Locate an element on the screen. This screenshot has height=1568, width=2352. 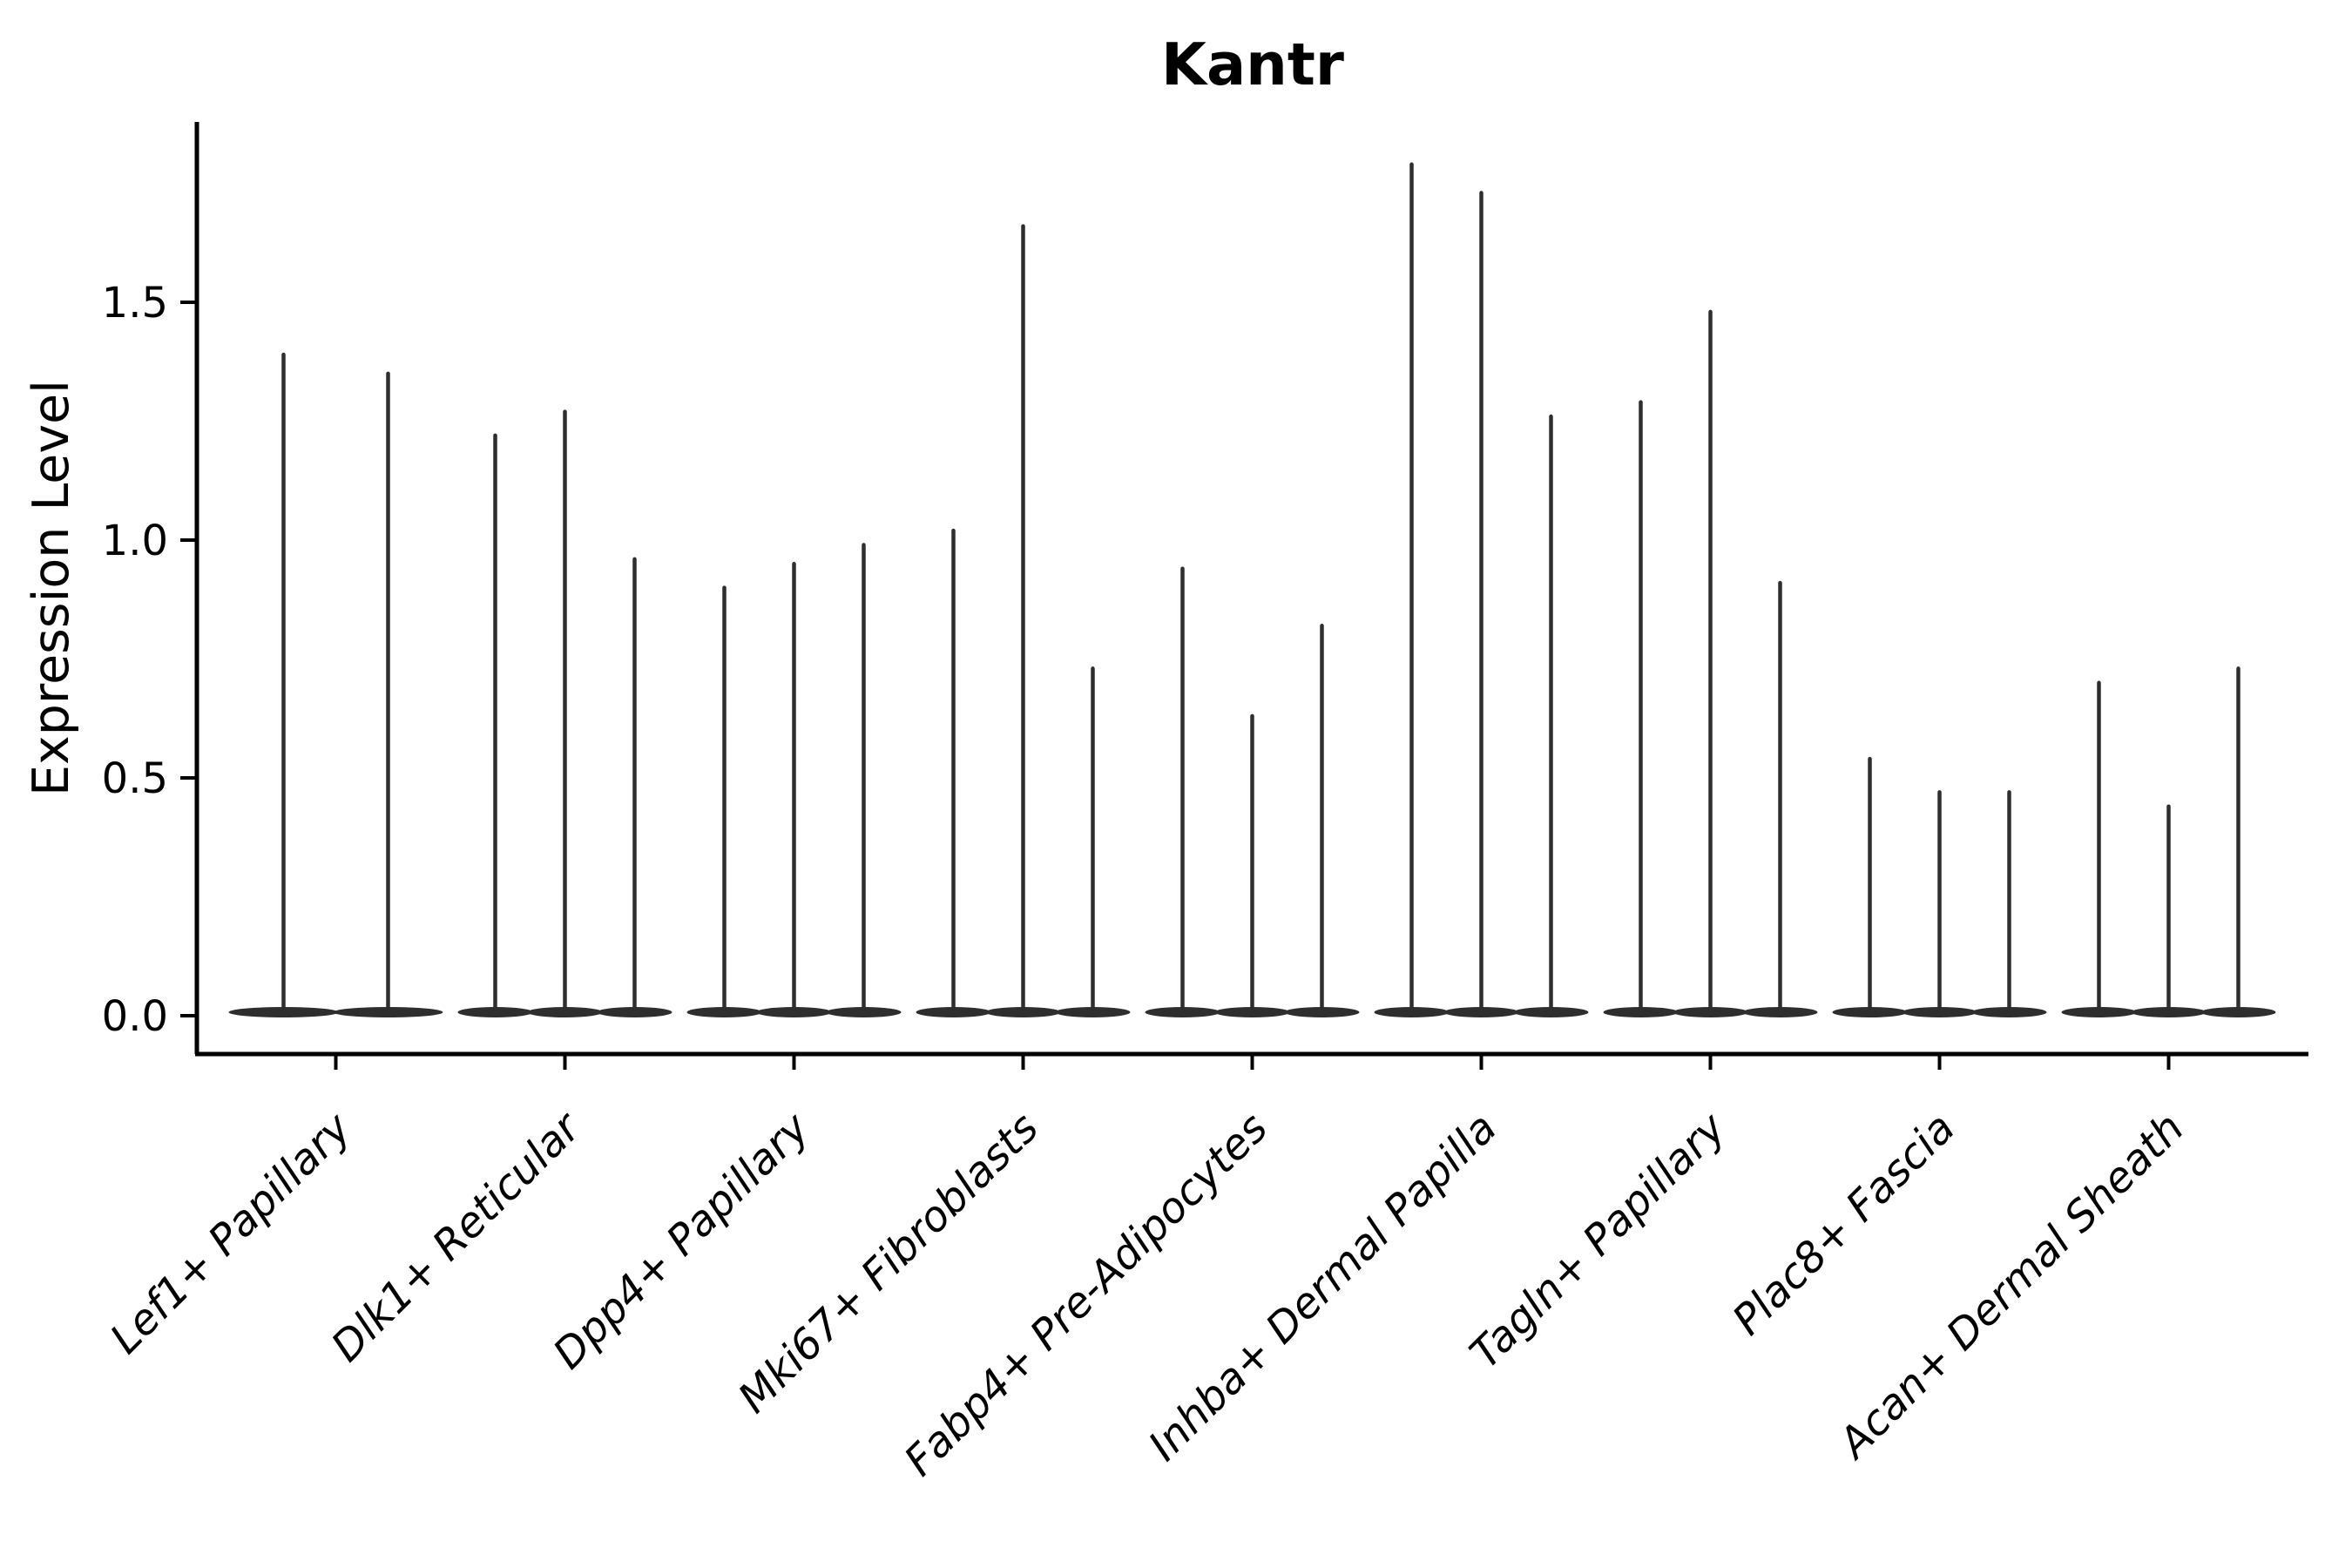
y-tick-label: 1.0 is located at coordinates (135, 541).